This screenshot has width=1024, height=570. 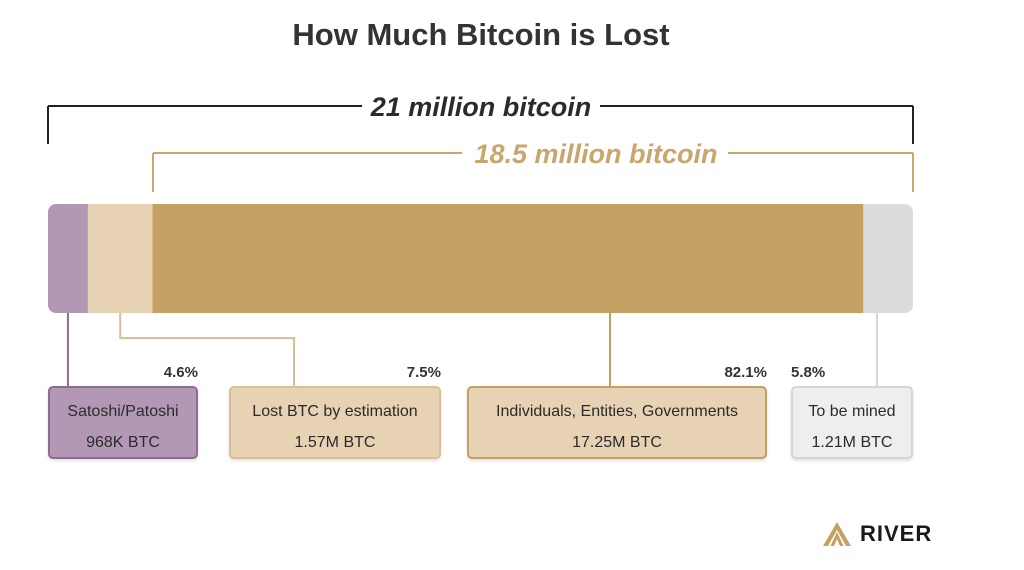 I want to click on mined-bracket-label: 18.5 million bitcoin, so click(x=595, y=154).